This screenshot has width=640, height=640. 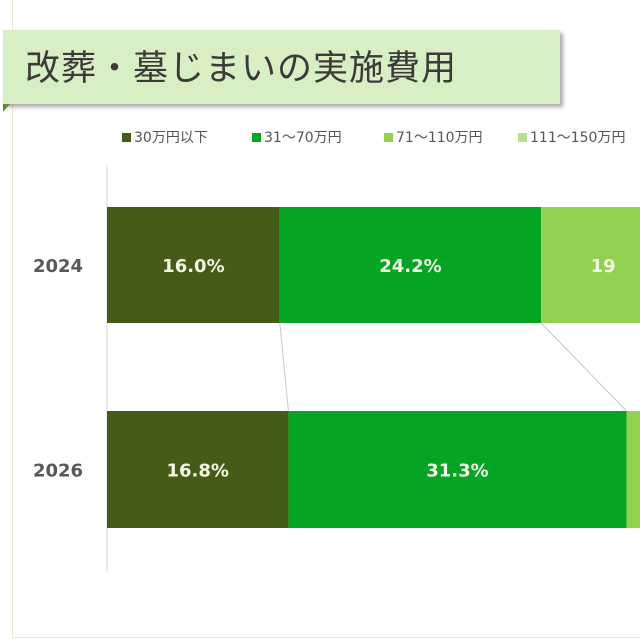 I want to click on legend-label: 111〜150万円, so click(x=578, y=138).